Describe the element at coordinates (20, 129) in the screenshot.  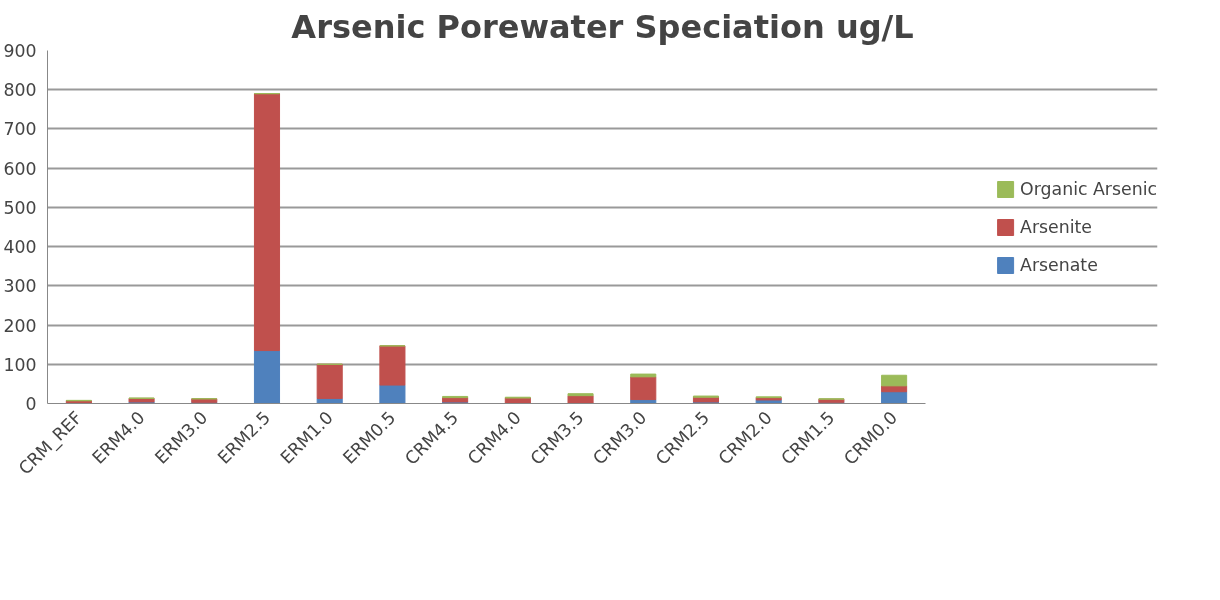
I see `y-tick-label: 700` at that location.